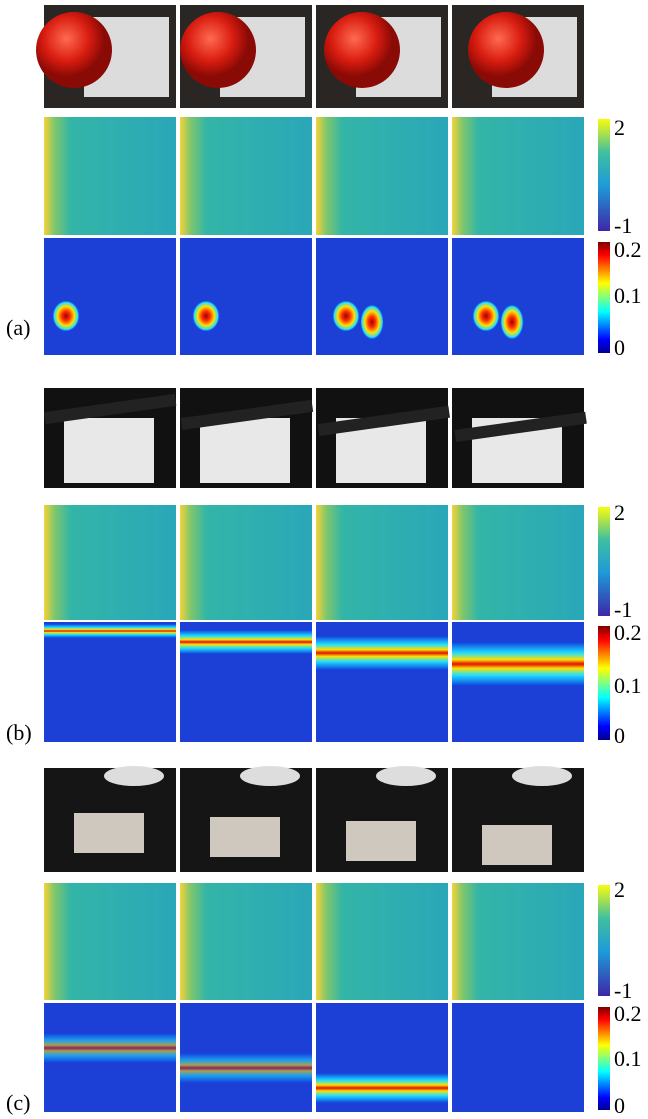 The width and height of the screenshot is (648, 1119). Describe the element at coordinates (18, 327) in the screenshot. I see `panel-label: (a)` at that location.